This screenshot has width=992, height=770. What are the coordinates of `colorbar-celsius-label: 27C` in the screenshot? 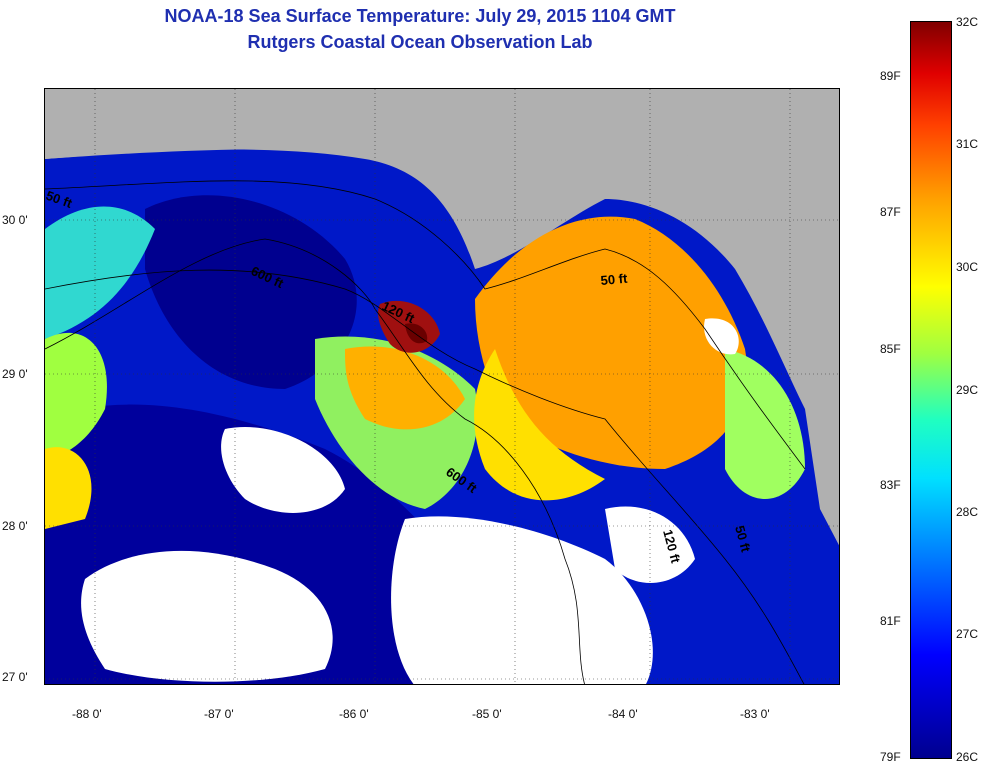 It's located at (967, 634).